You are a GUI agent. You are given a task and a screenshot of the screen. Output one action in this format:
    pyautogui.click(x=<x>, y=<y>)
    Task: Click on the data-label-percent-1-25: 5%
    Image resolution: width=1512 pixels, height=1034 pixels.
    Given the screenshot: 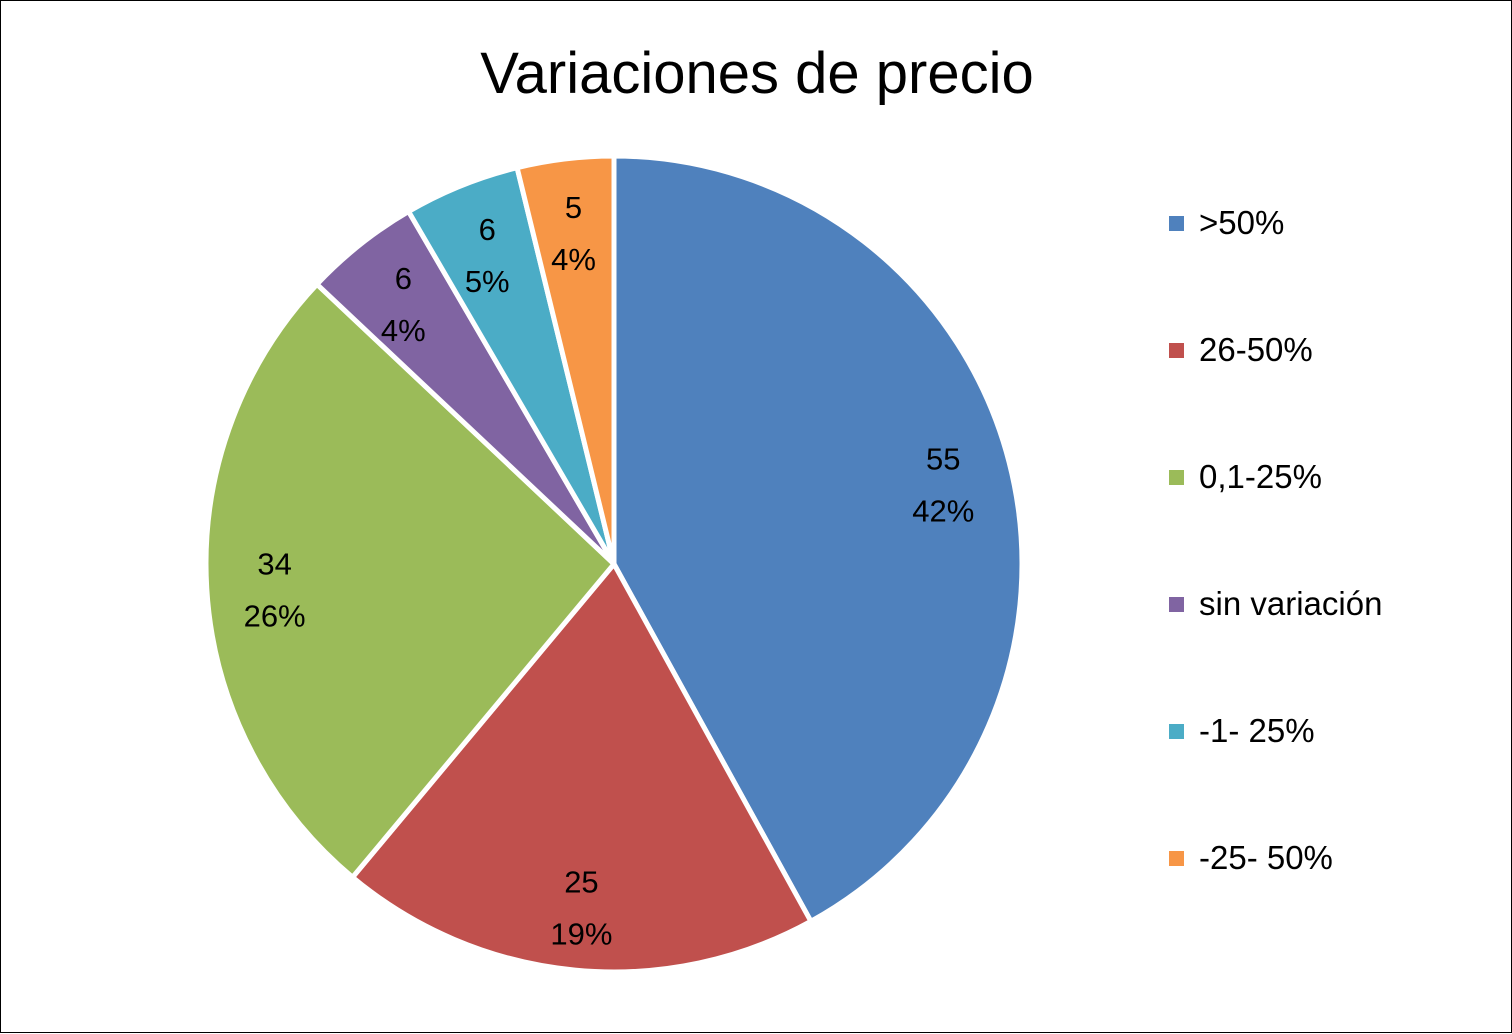 What is the action you would take?
    pyautogui.click(x=487, y=281)
    